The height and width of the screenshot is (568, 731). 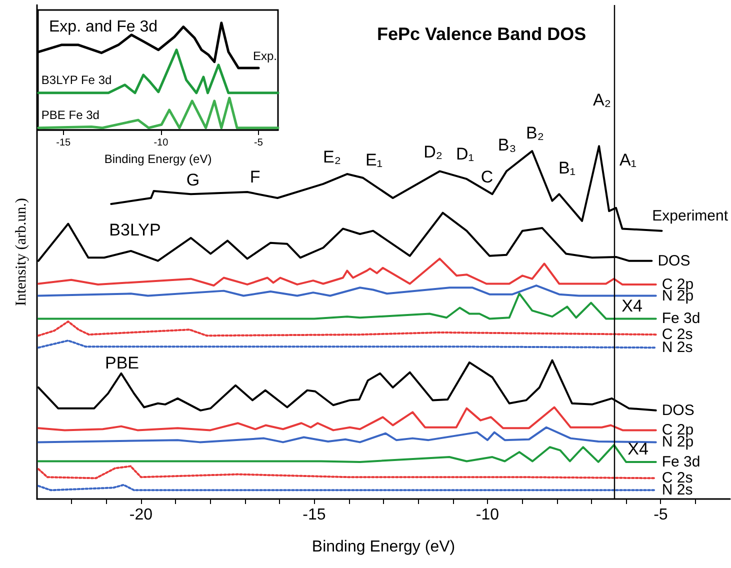 I want to click on annotation: E₁, so click(x=374, y=160).